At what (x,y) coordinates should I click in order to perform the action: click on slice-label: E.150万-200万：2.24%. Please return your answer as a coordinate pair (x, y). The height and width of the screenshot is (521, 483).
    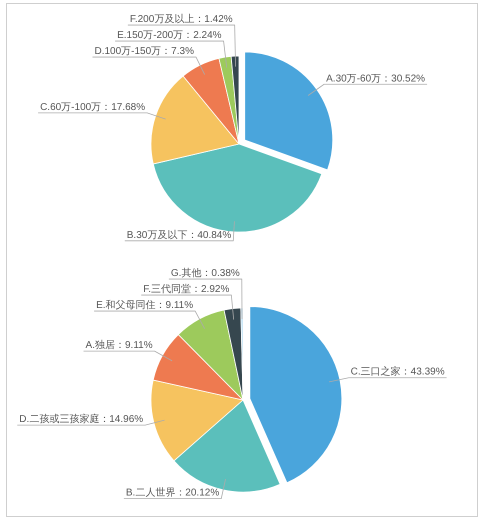
    Looking at the image, I should click on (169, 36).